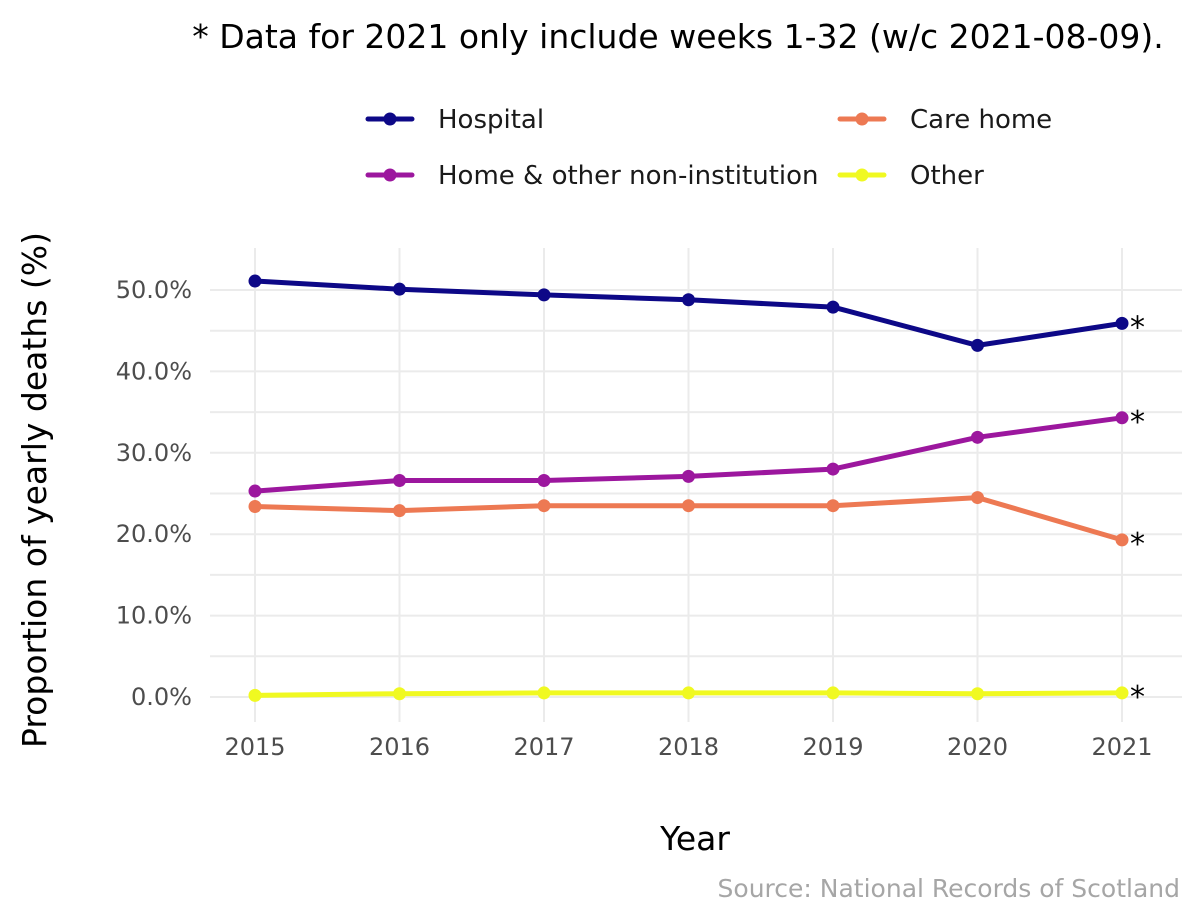 Image resolution: width=1200 pixels, height=923 pixels. I want to click on y-axis-title: Proportion of yearly deaths (%), so click(34, 490).